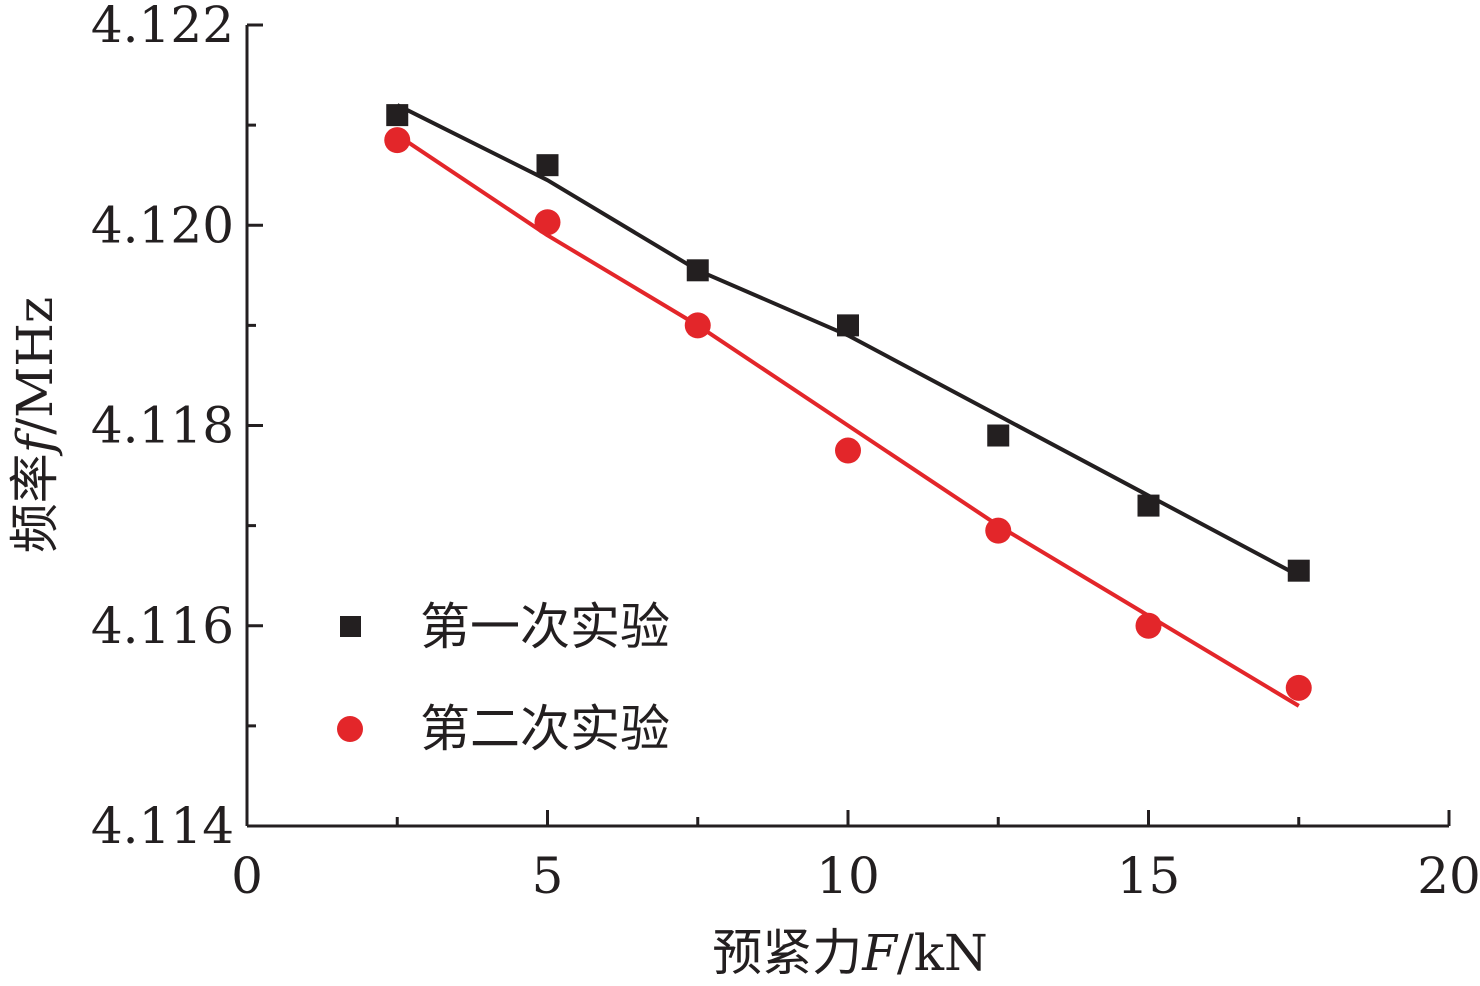 The height and width of the screenshot is (986, 1480). What do you see at coordinates (162, 826) in the screenshot?
I see `y-tick-label: 4.114` at bounding box center [162, 826].